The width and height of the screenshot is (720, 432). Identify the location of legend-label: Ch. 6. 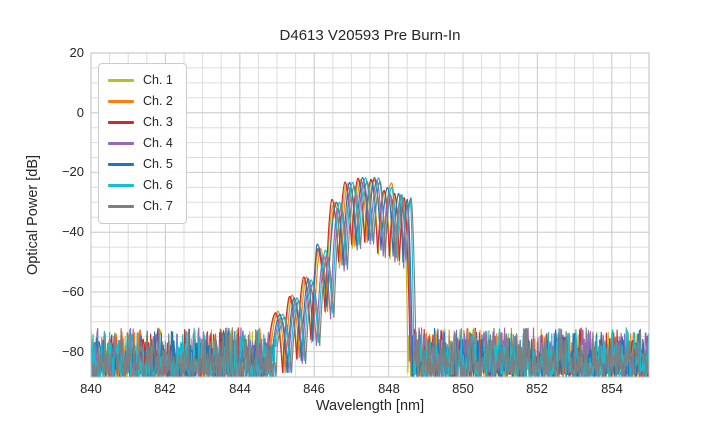
(158, 185).